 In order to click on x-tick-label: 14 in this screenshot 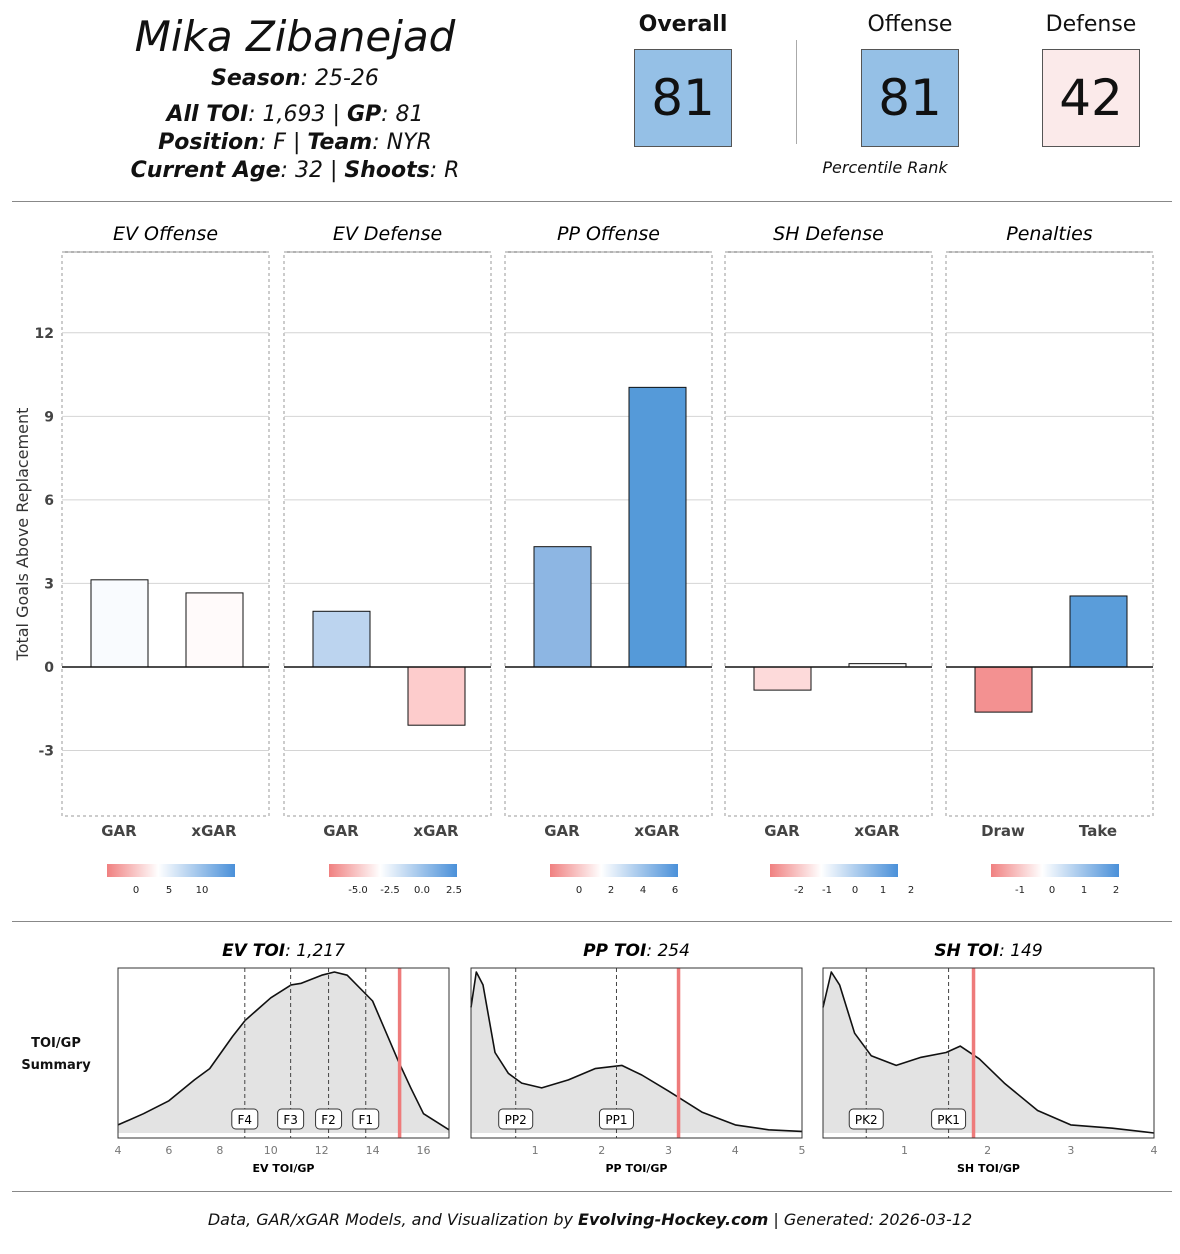, I will do `click(373, 1150)`.